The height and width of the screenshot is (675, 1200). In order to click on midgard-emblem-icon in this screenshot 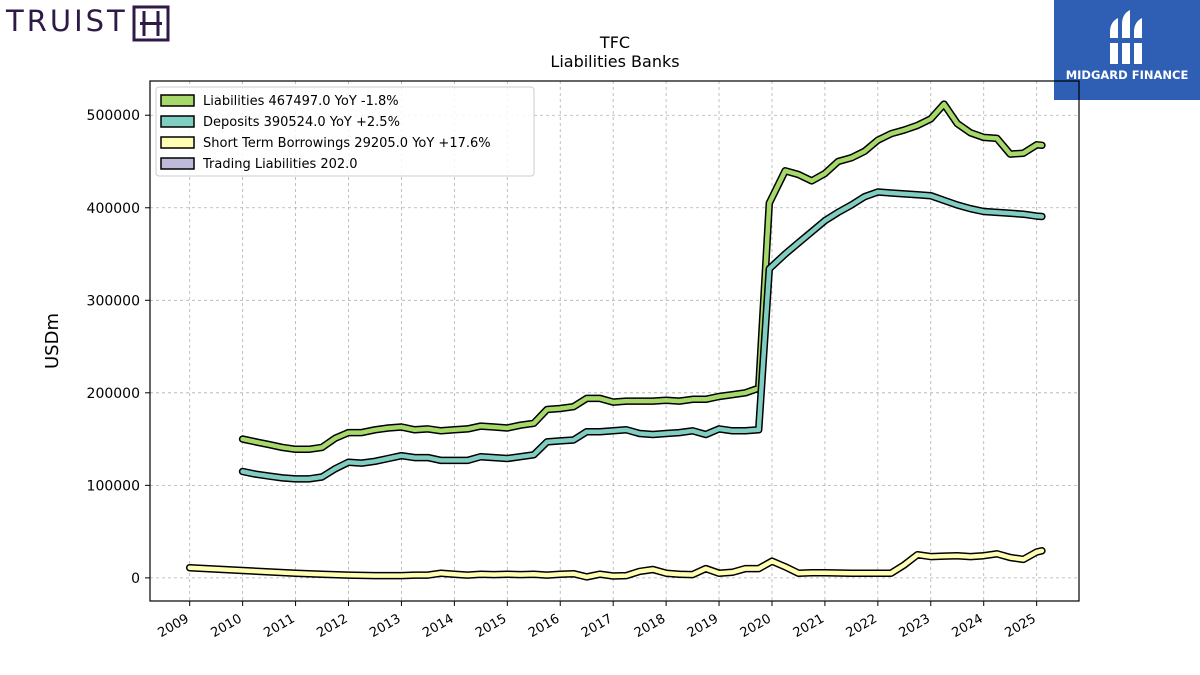, I will do `click(1126, 37)`.